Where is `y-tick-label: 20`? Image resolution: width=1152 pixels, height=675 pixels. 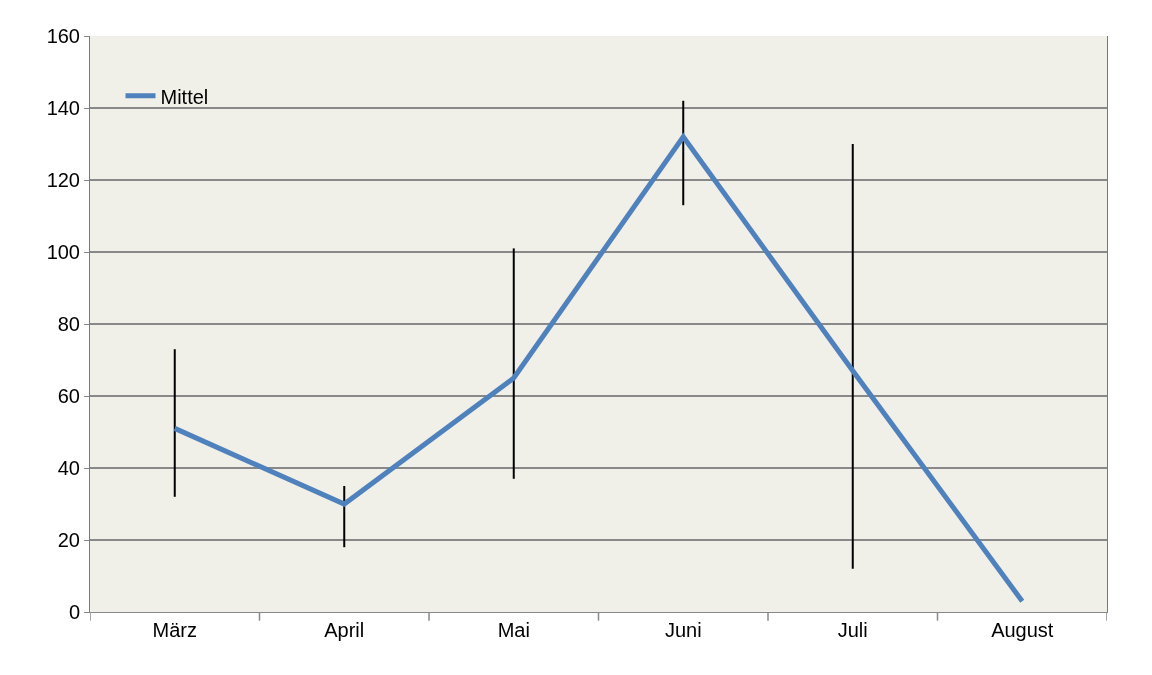
y-tick-label: 20 is located at coordinates (68, 540).